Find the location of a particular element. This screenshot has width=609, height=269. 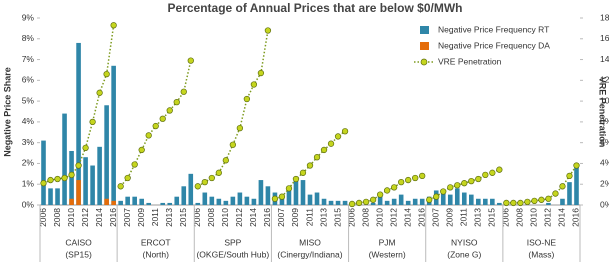

y2-tick-label: 6% is located at coordinates (604, 142).